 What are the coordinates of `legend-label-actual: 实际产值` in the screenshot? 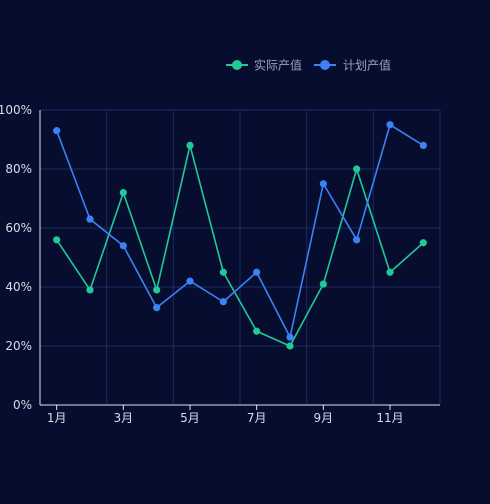 It's located at (278, 65).